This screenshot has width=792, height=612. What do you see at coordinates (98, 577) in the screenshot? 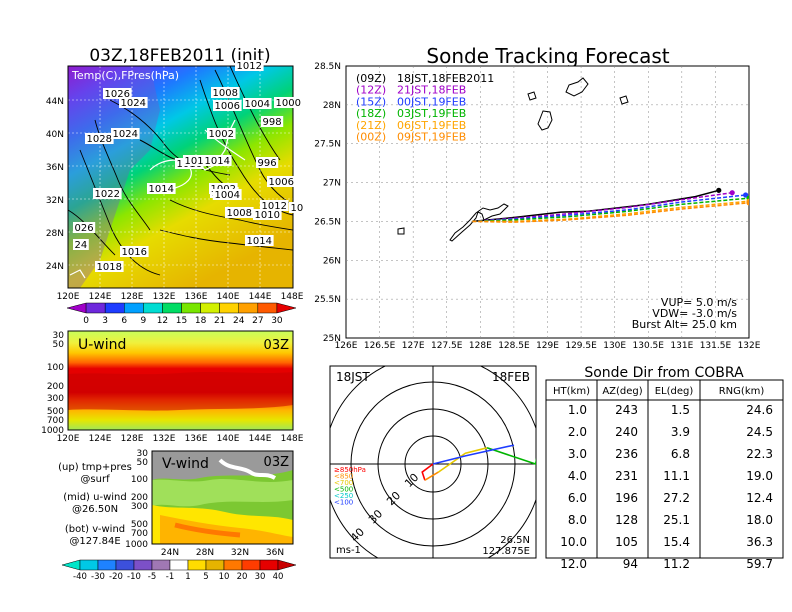
I see `vwind-colorbar-label: -30` at bounding box center [98, 577].